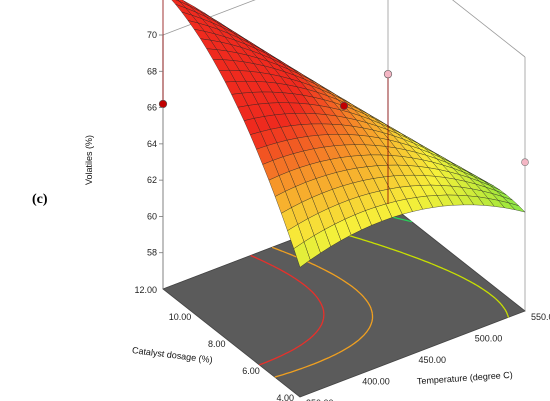 This screenshot has height=401, width=550. Describe the element at coordinates (217, 344) in the screenshot. I see `y-tick-label-2: 8.00` at that location.